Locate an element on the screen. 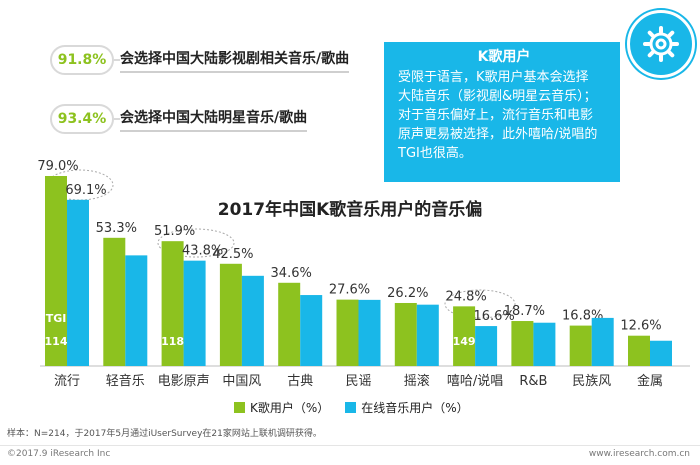 This screenshot has height=465, width=700. website: www.iresearch.com.cn is located at coordinates (639, 454).